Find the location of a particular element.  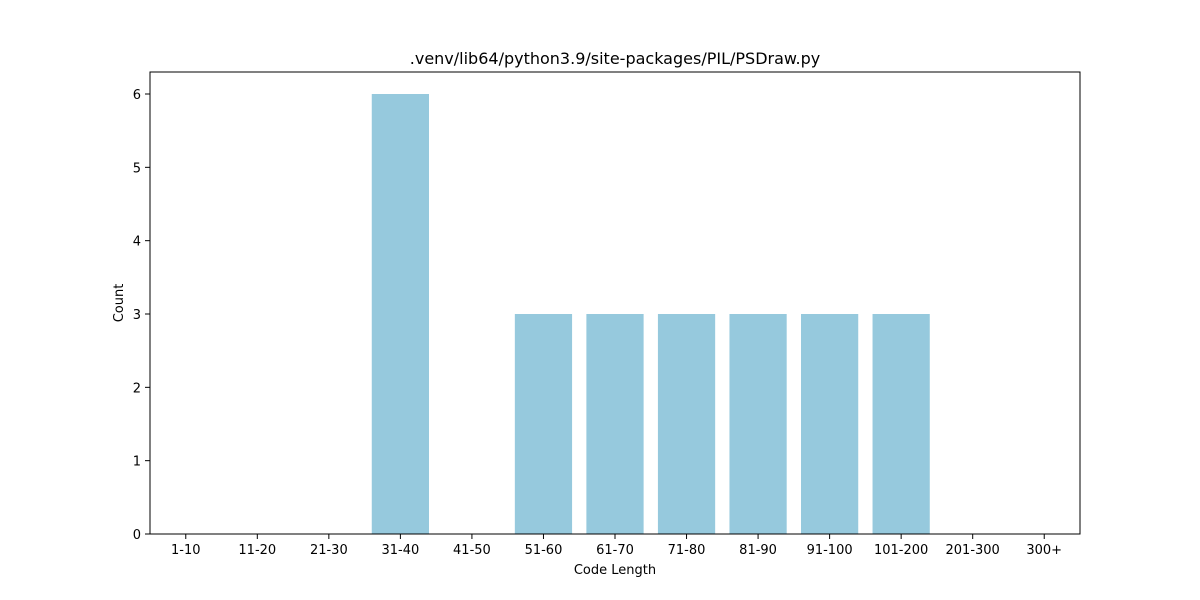

y-tick-label: 4 is located at coordinates (137, 242).